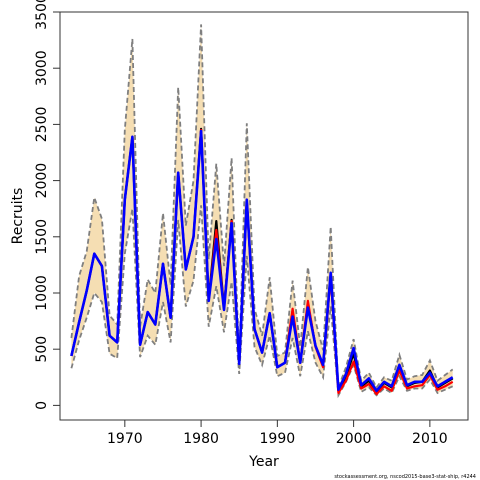  What do you see at coordinates (42, 293) in the screenshot?
I see `y-tick-label-1000: 1000` at bounding box center [42, 293].